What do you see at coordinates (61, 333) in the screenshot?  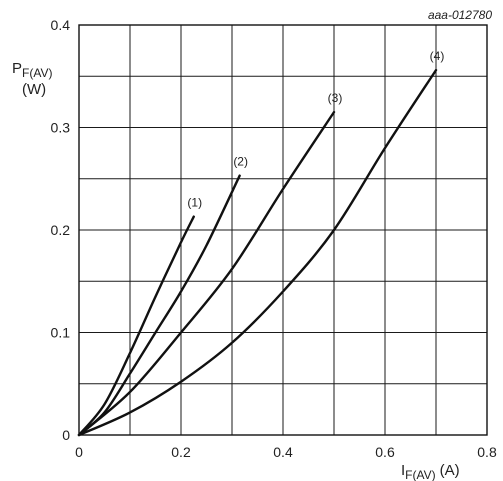 I see `y-tick-label: 0.1` at bounding box center [61, 333].